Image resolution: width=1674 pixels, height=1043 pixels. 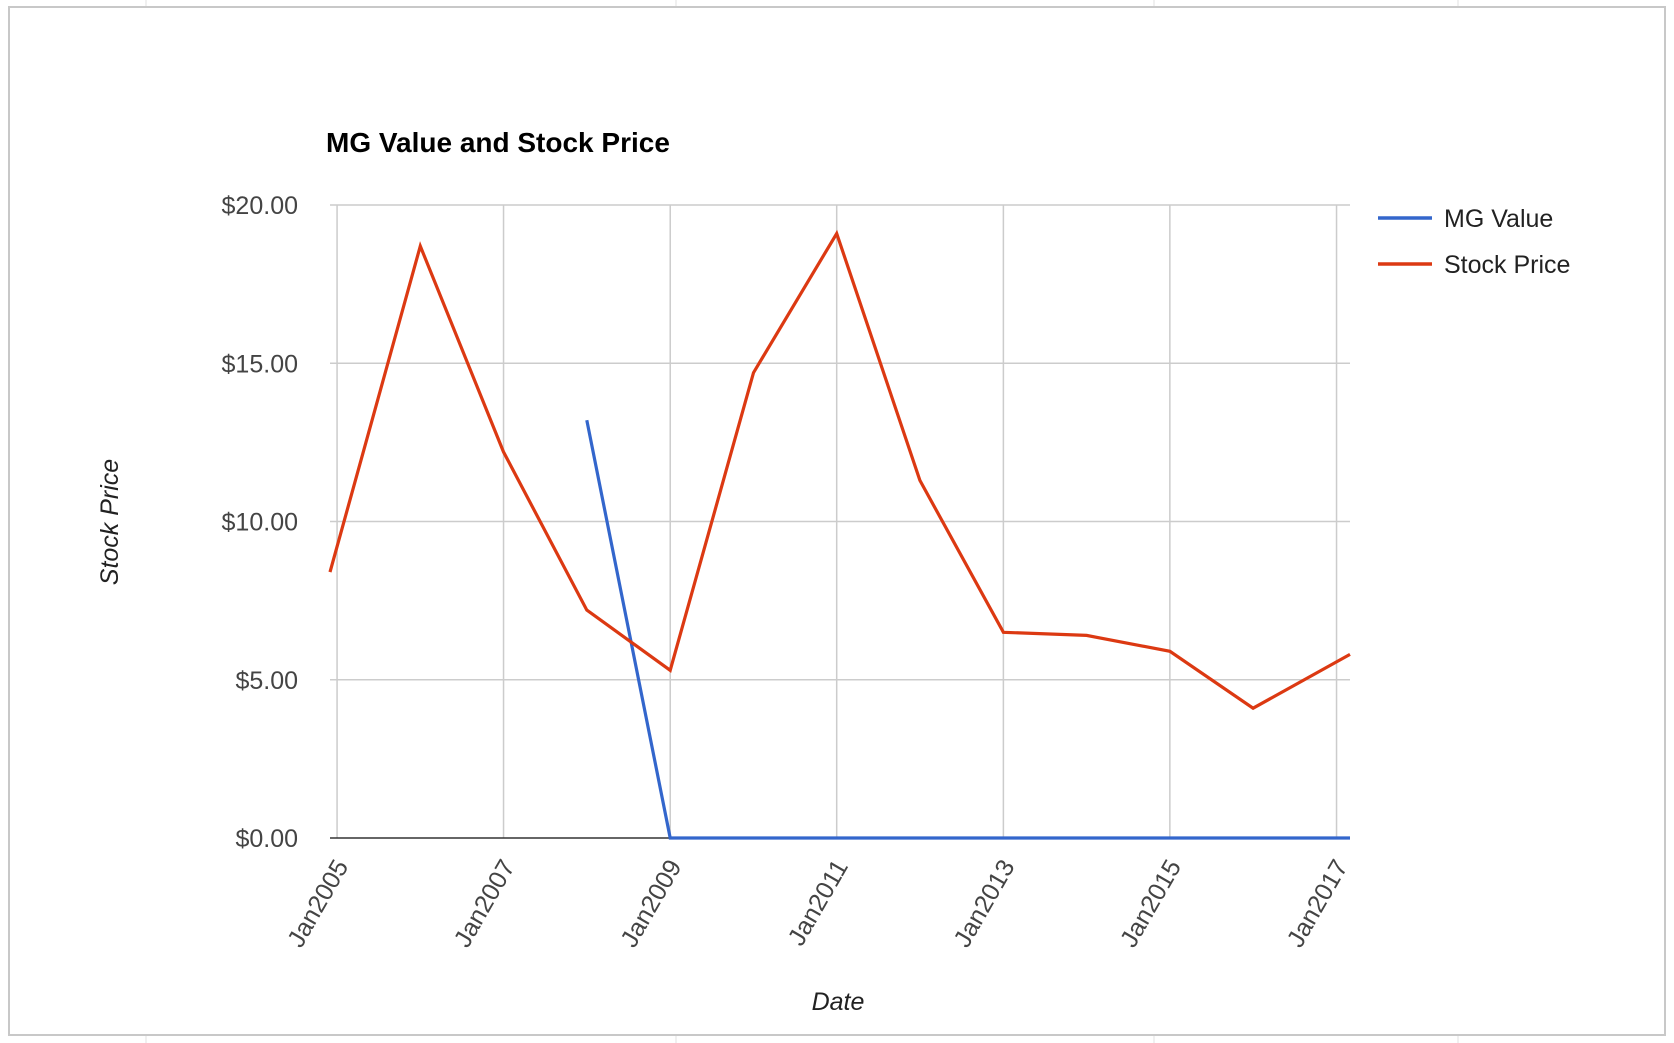 I want to click on y-tick-label: $15.00, so click(x=260, y=364).